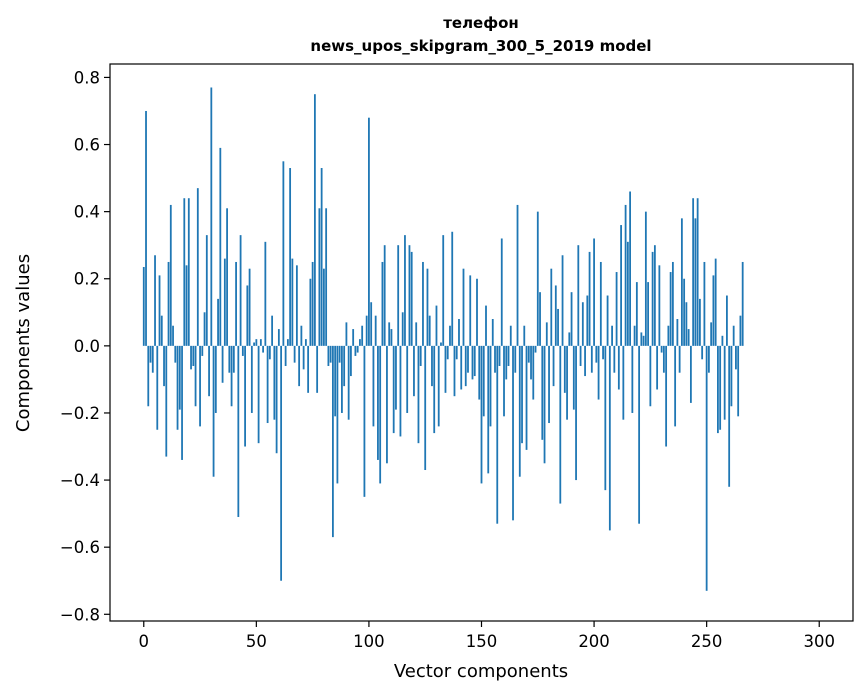  Describe the element at coordinates (481, 23) in the screenshot. I see `chart-title-line-1: телефон` at that location.